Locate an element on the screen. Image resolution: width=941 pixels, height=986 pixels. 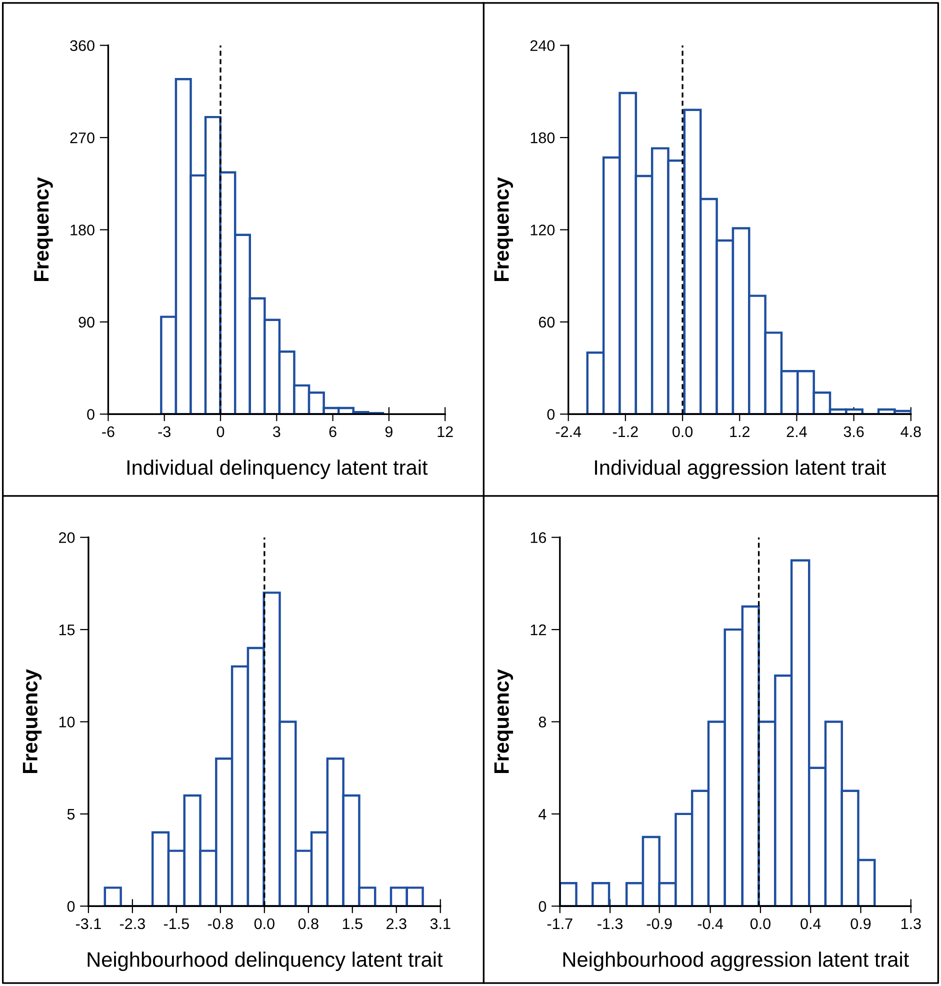
x-tick-label: 3.6 is located at coordinates (854, 432).